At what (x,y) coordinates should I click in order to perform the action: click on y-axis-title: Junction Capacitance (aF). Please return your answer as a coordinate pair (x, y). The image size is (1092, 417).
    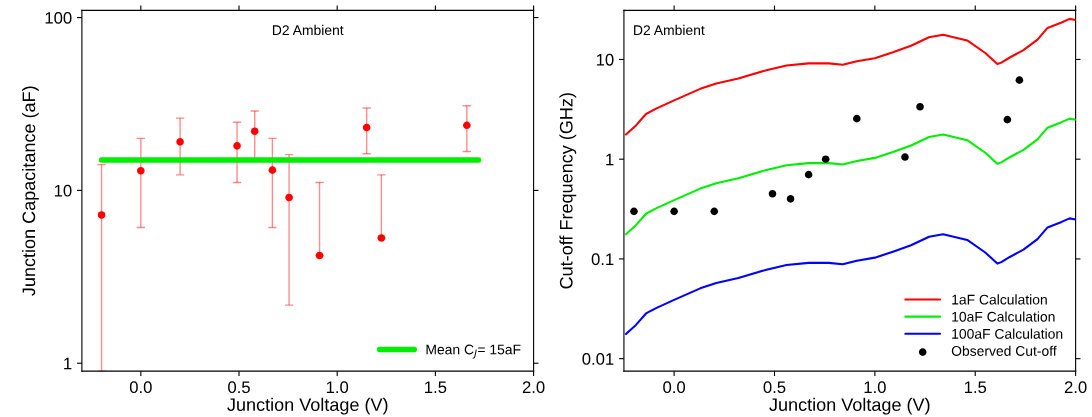
    Looking at the image, I should click on (30, 191).